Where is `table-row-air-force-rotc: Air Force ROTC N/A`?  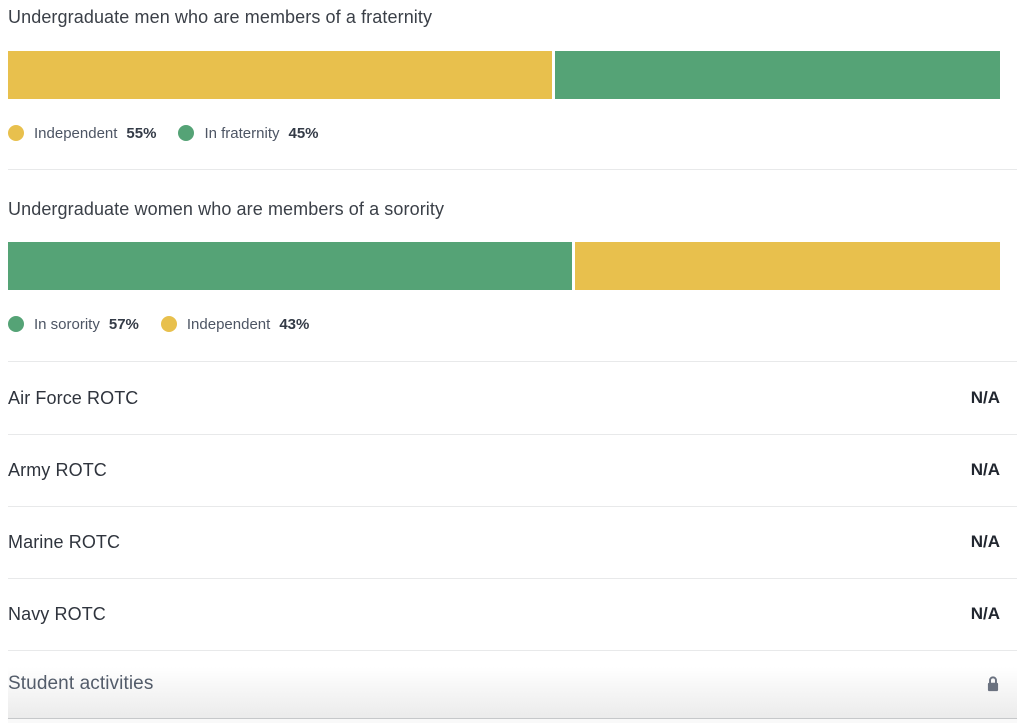
table-row-air-force-rotc: Air Force ROTC N/A is located at coordinates (512, 398).